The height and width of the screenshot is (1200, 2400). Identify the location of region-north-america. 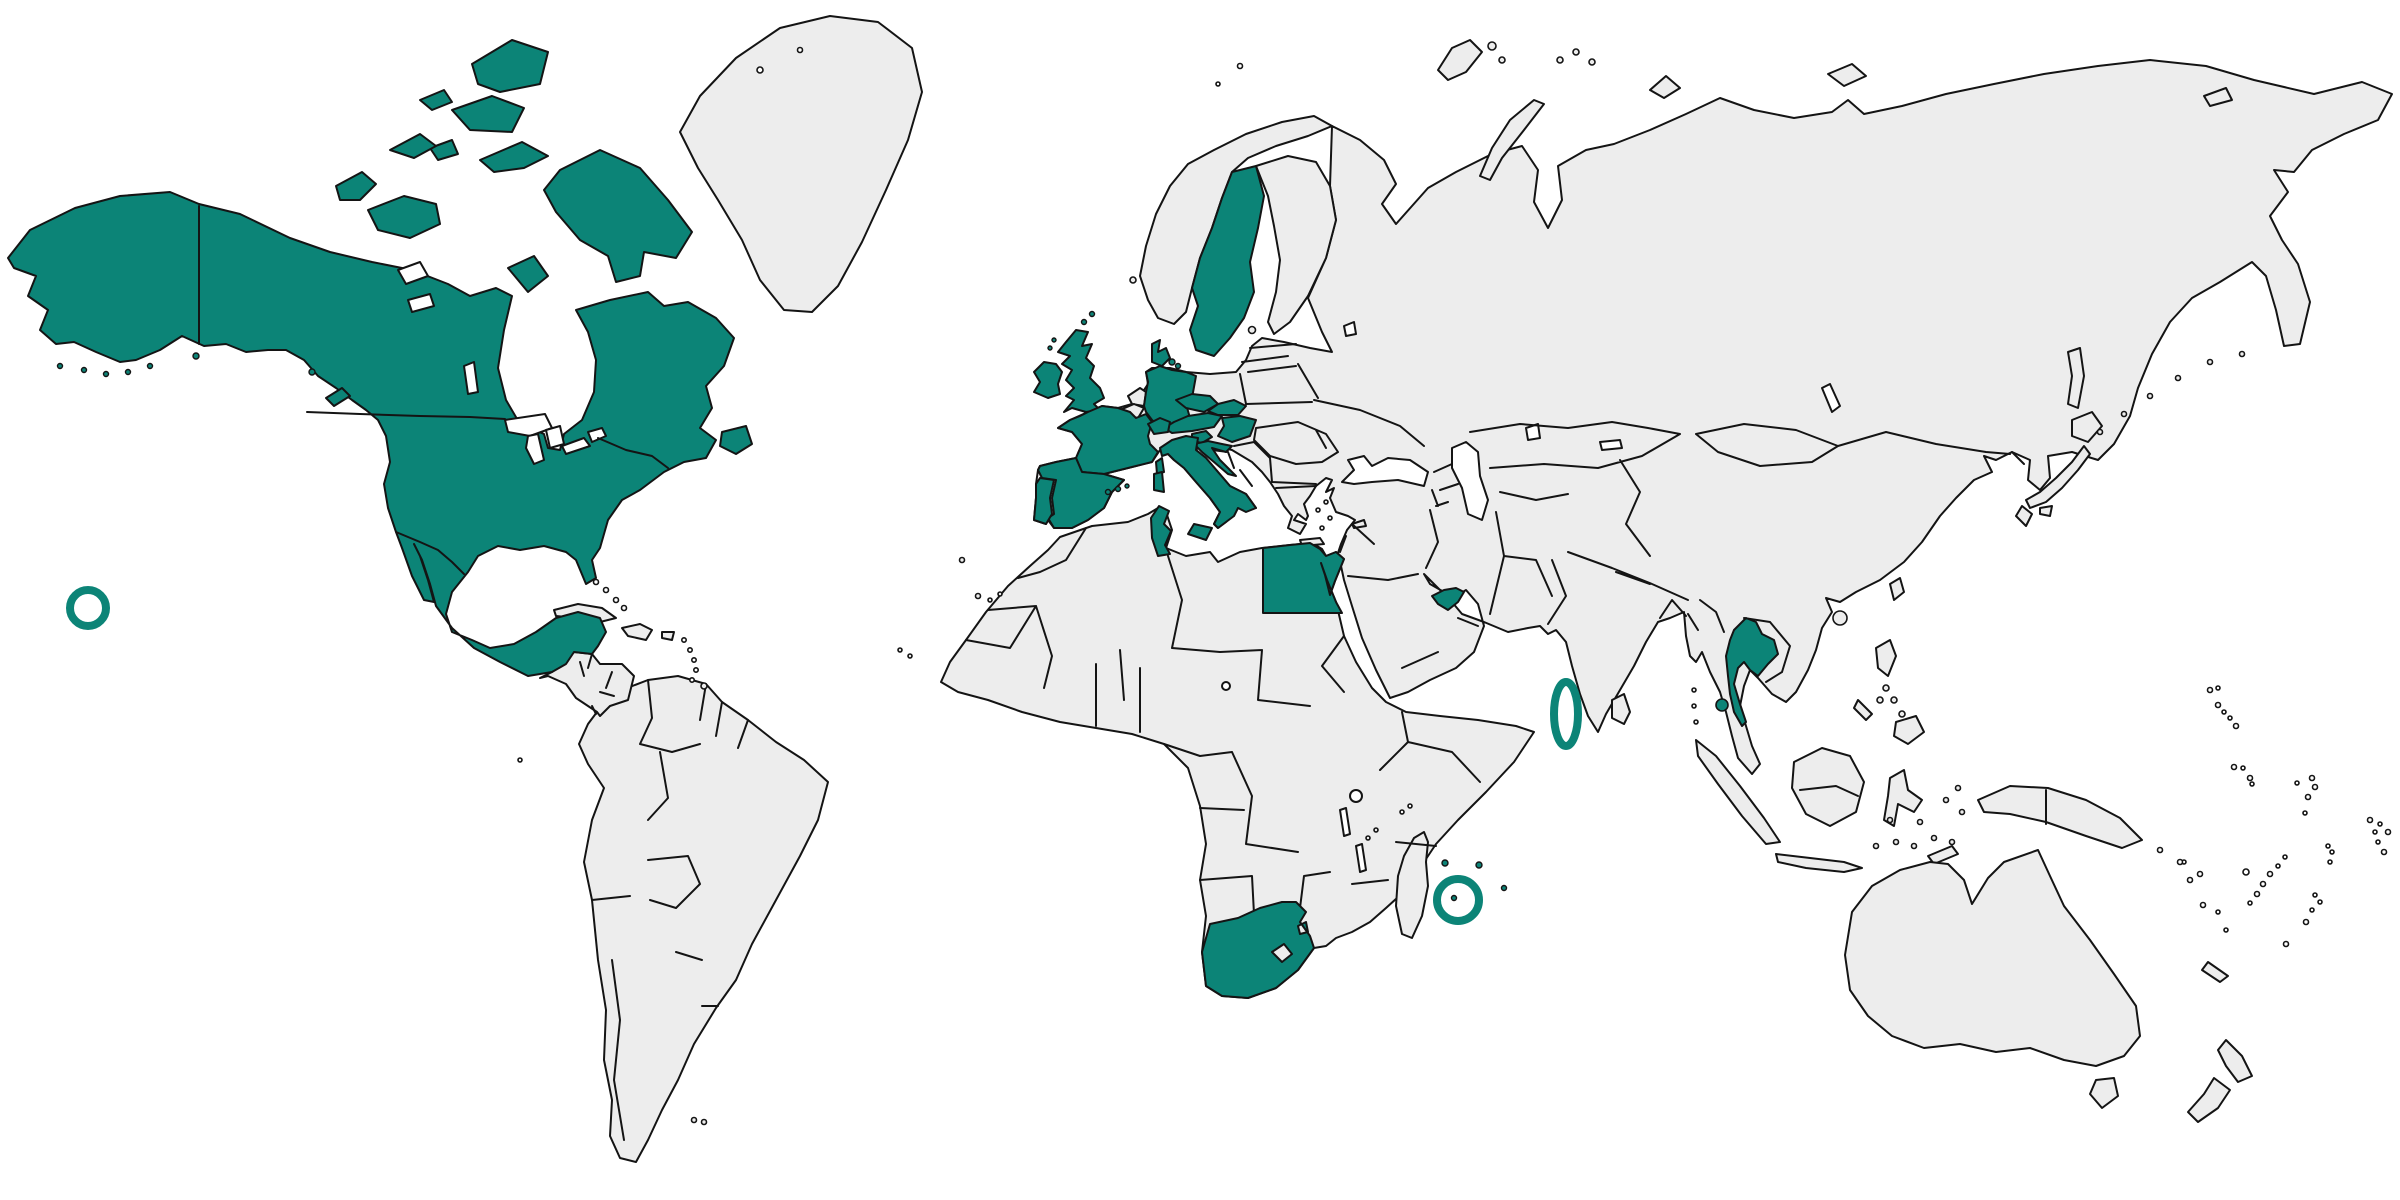
(371, 434).